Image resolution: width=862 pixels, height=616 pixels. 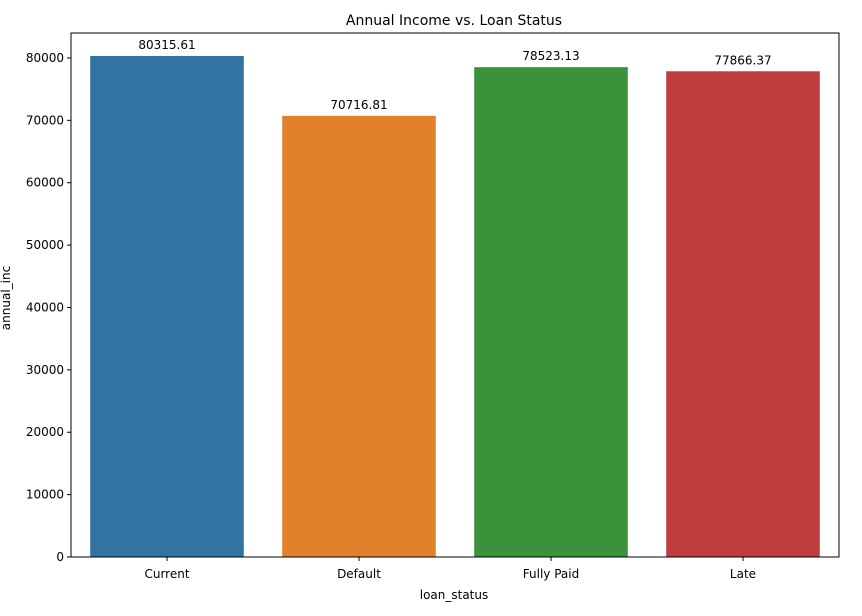 What do you see at coordinates (167, 306) in the screenshot?
I see `bar-current` at bounding box center [167, 306].